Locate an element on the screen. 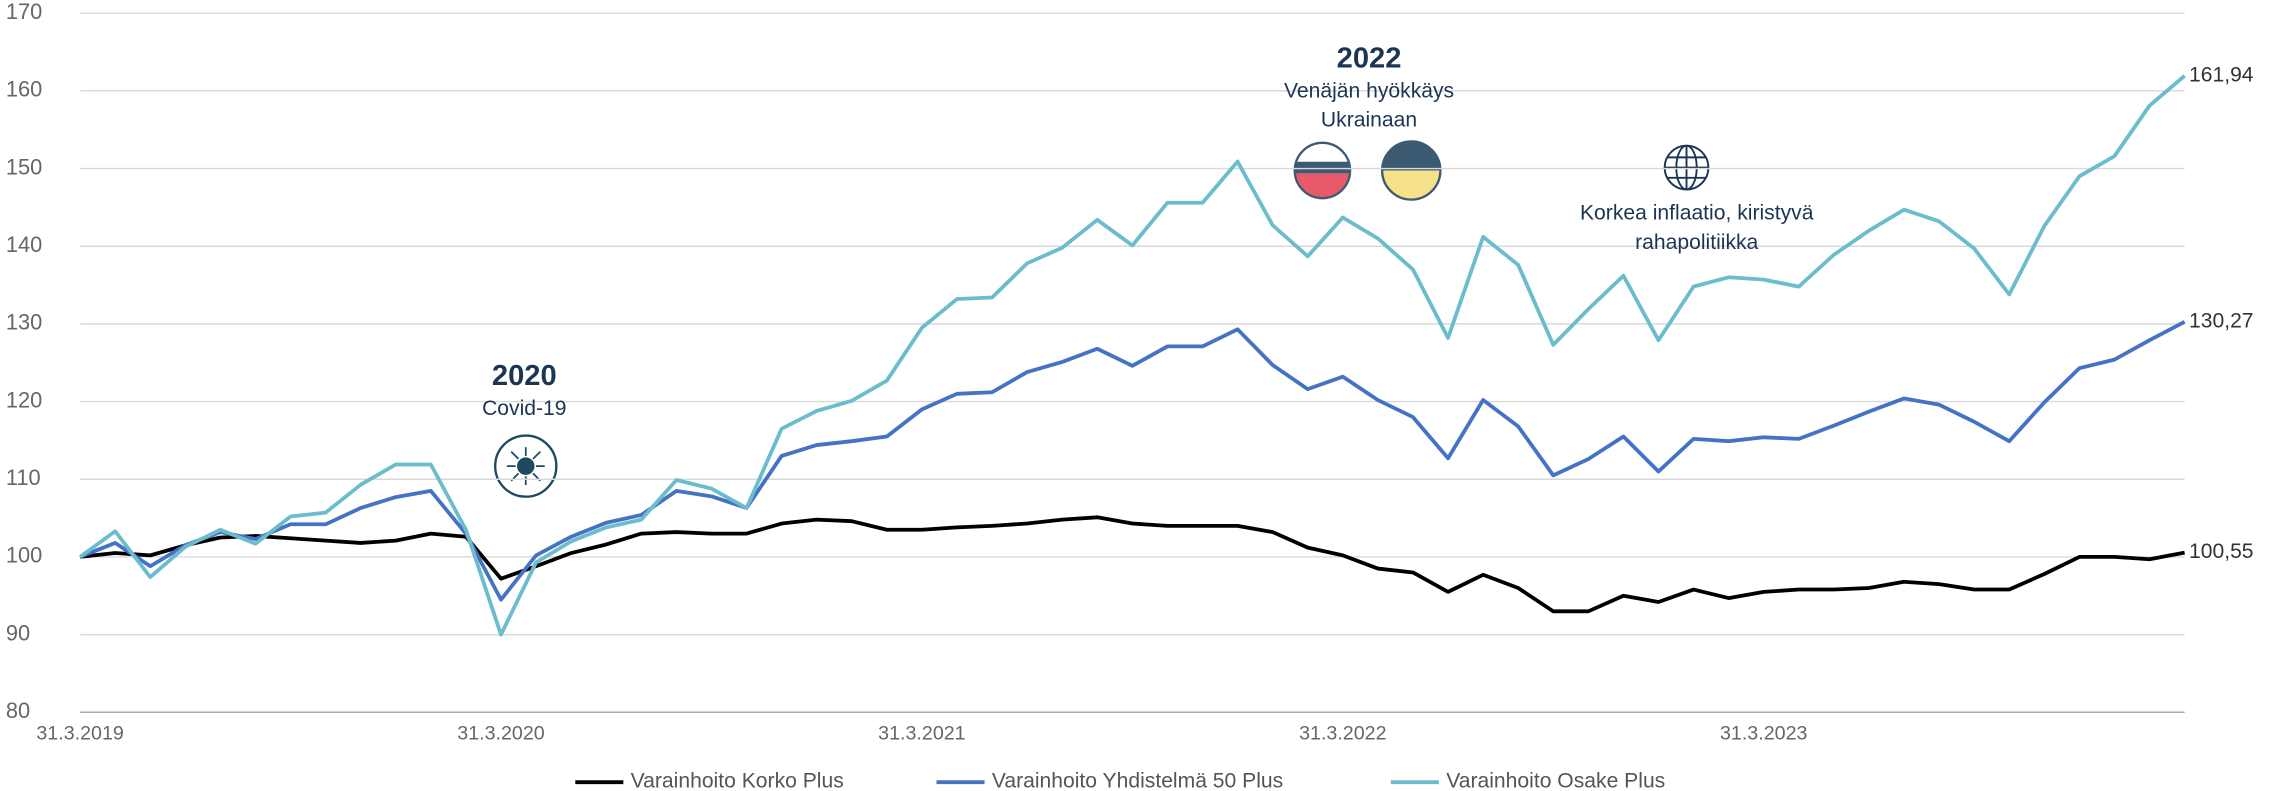  x-tick-label: 31.3.2022 is located at coordinates (1342, 733).